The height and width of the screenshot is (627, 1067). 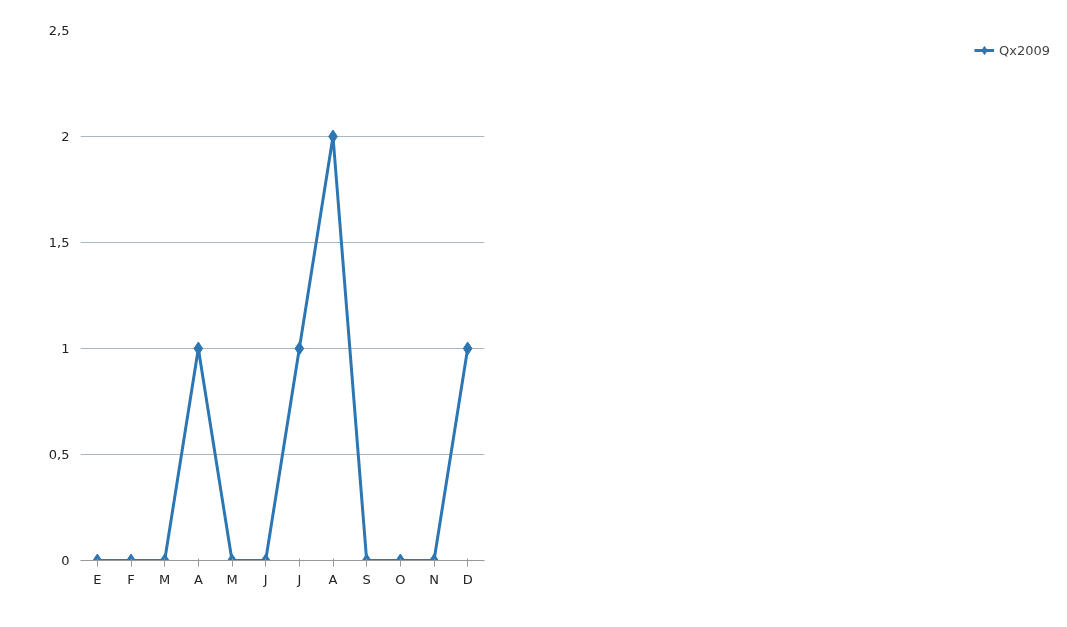 I want to click on y-tick-label: 1, so click(x=65, y=348).